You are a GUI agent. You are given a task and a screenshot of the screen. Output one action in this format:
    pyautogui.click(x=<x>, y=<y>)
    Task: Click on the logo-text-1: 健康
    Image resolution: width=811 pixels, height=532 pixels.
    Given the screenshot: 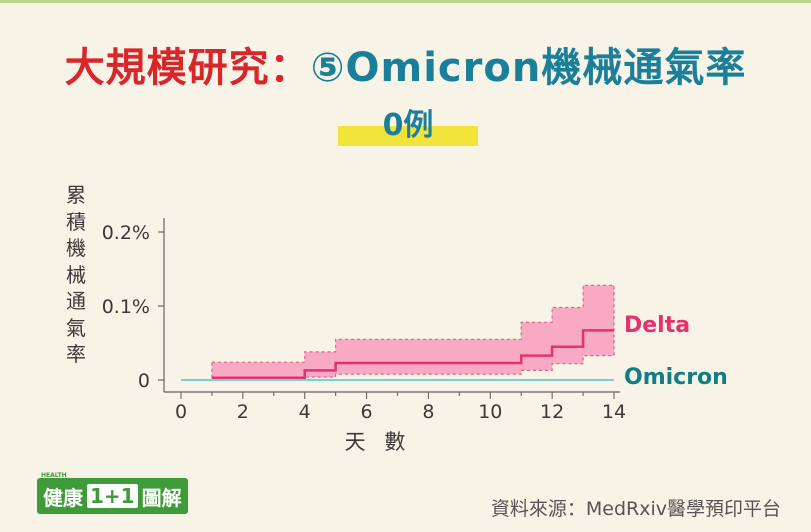 What is the action you would take?
    pyautogui.click(x=63, y=497)
    